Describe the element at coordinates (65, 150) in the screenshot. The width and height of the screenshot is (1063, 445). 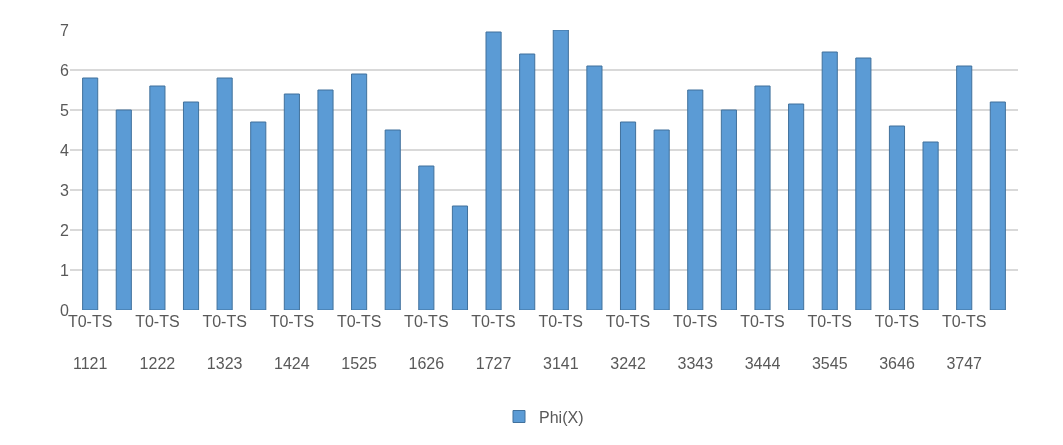
I see `y-tick-label: 4` at that location.